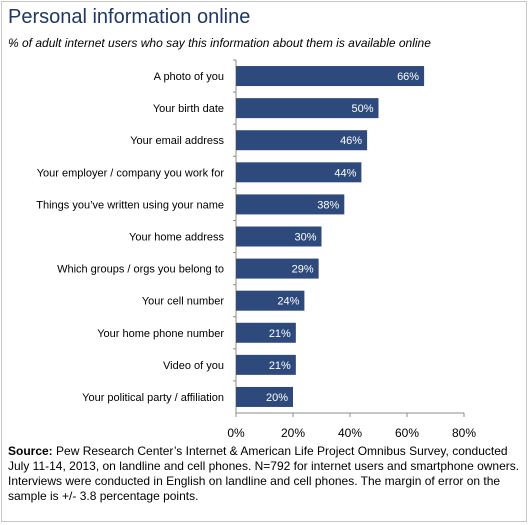 This screenshot has width=530, height=525. I want to click on category-label: Your email address, so click(177, 141).